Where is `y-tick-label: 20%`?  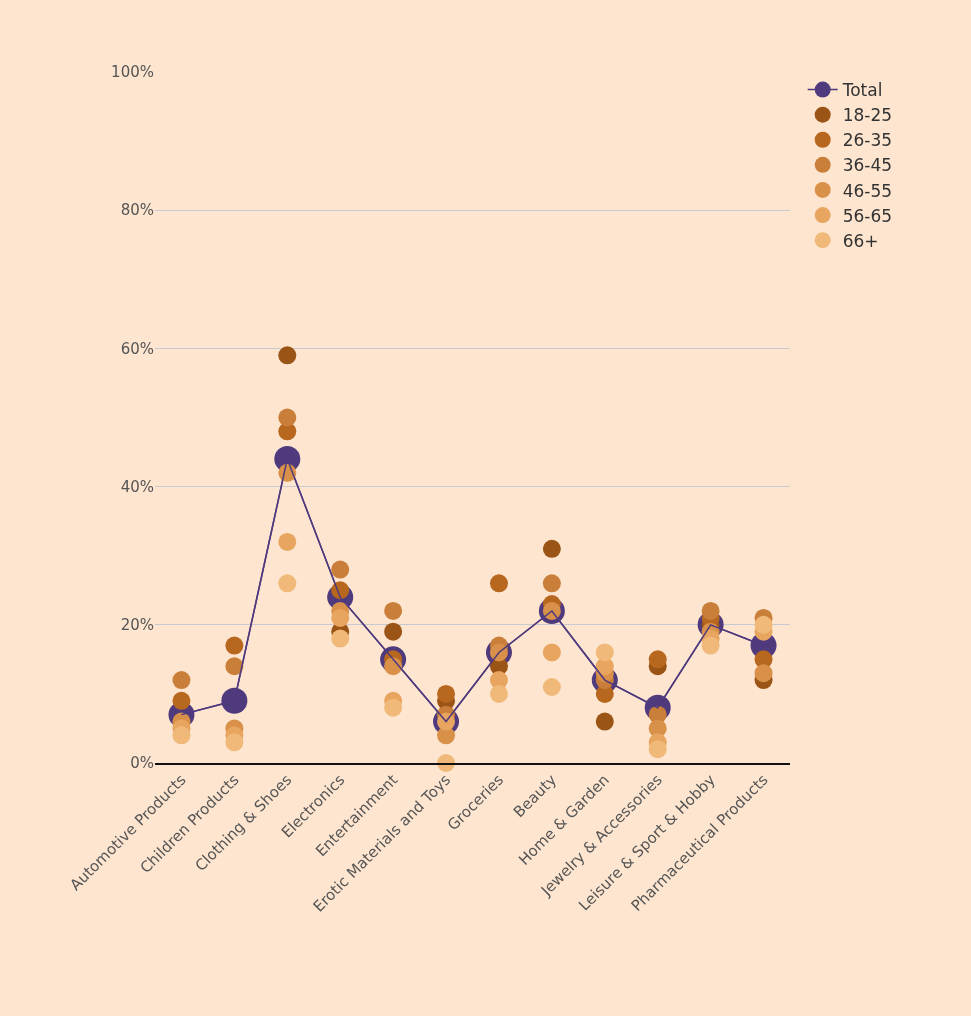 y-tick-label: 20% is located at coordinates (137, 625).